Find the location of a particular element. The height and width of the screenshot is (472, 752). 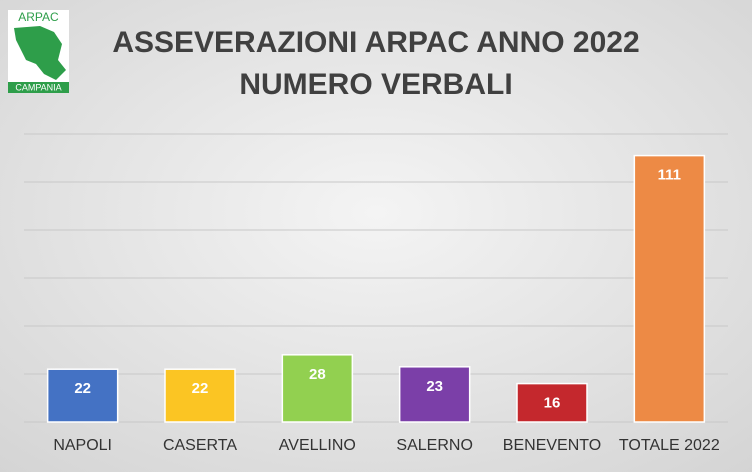

logo-bottom: CAMPANIA is located at coordinates (38, 87).